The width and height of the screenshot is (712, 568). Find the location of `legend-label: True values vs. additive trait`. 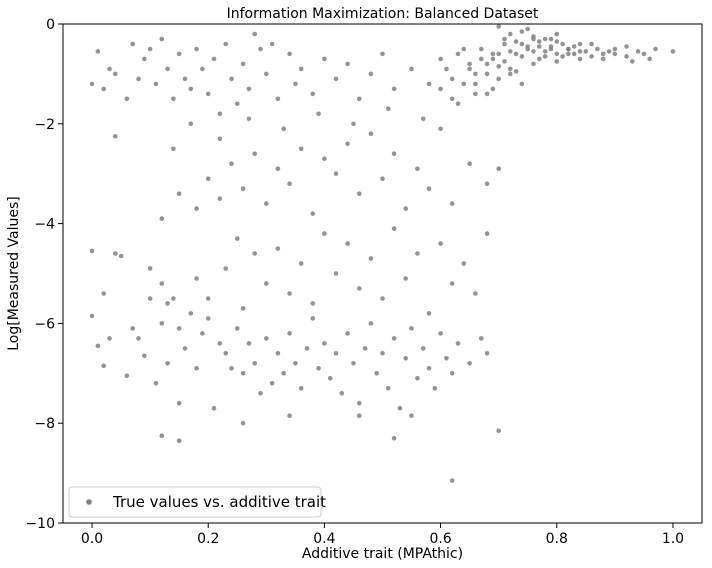

legend-label: True values vs. additive trait is located at coordinates (219, 502).